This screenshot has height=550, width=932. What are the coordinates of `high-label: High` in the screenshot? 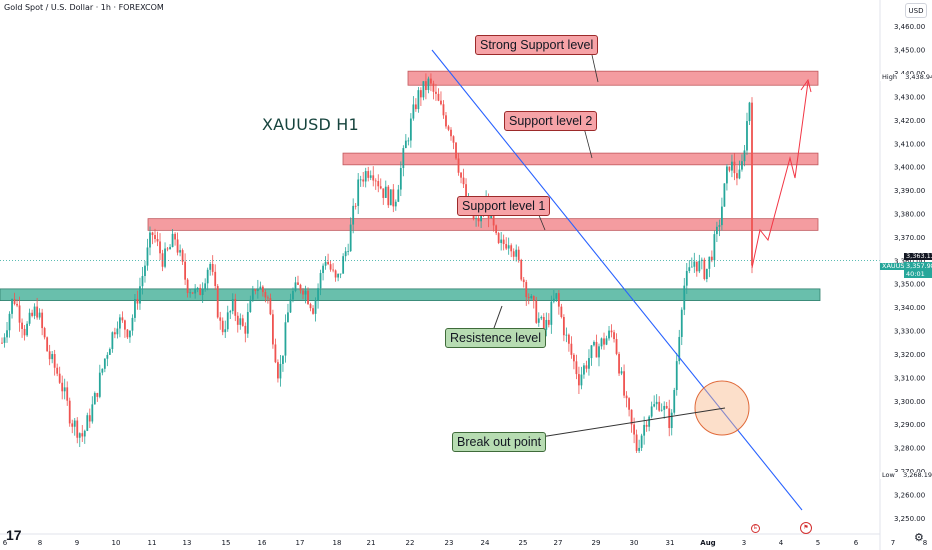 It's located at (889, 77).